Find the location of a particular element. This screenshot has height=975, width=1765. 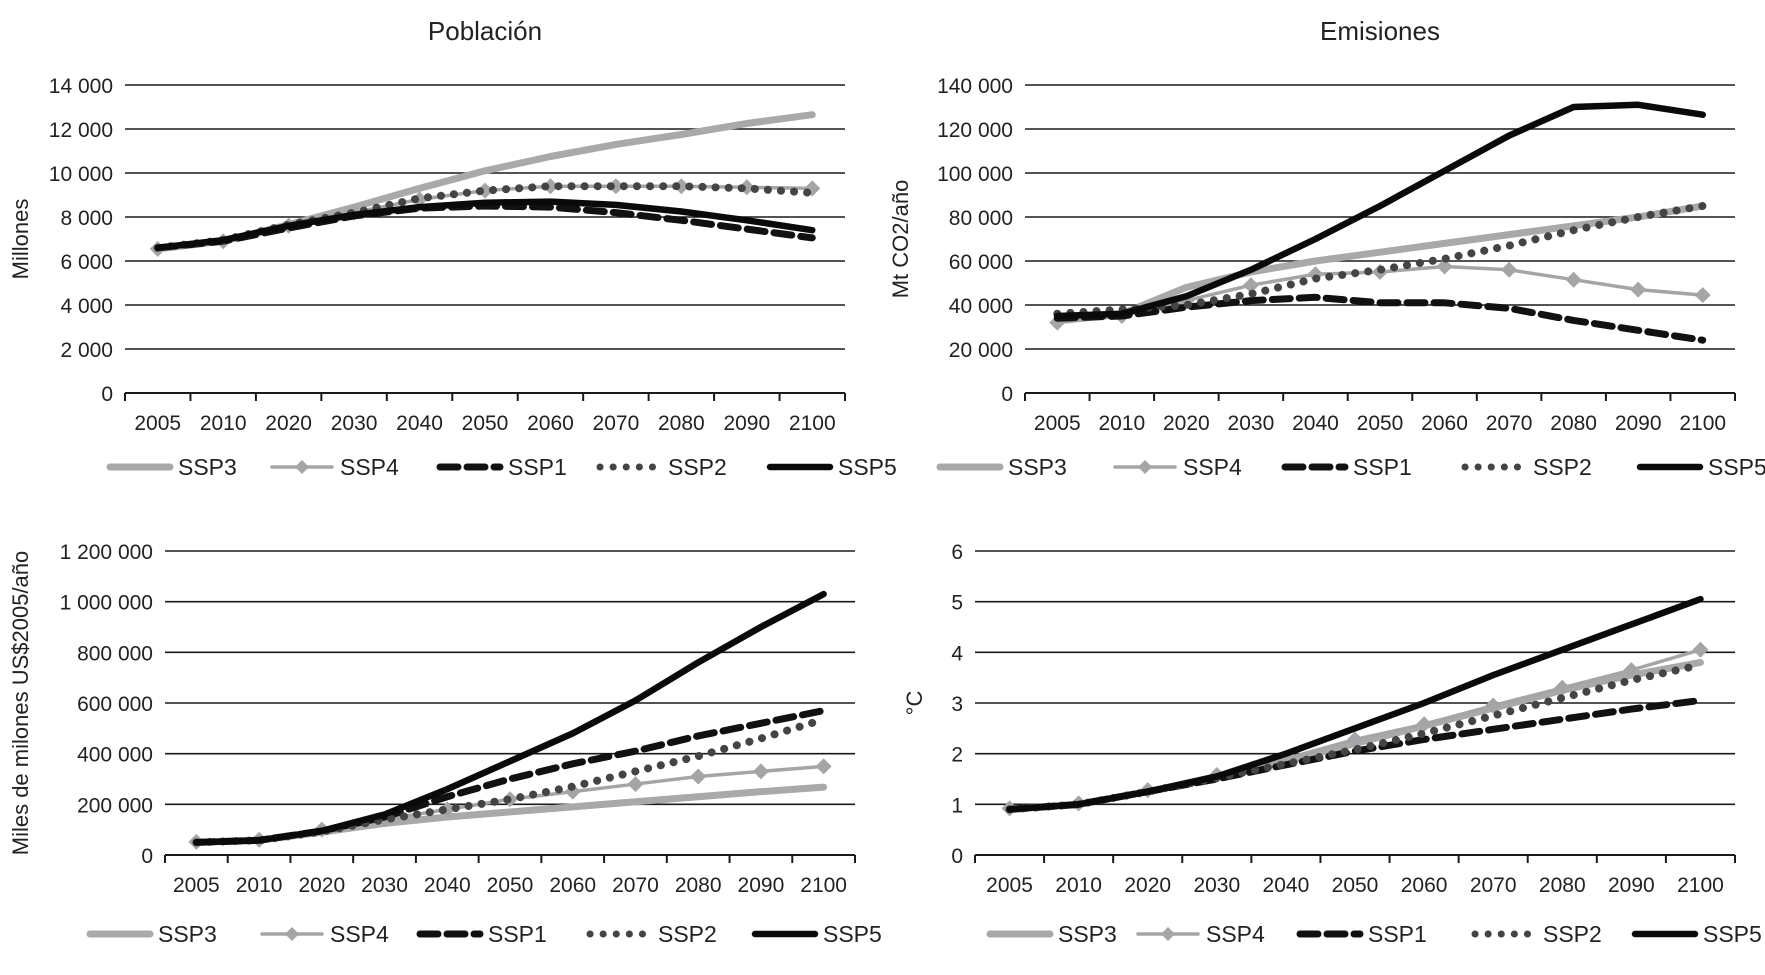

series-line-ssp2 is located at coordinates (1380, 260).